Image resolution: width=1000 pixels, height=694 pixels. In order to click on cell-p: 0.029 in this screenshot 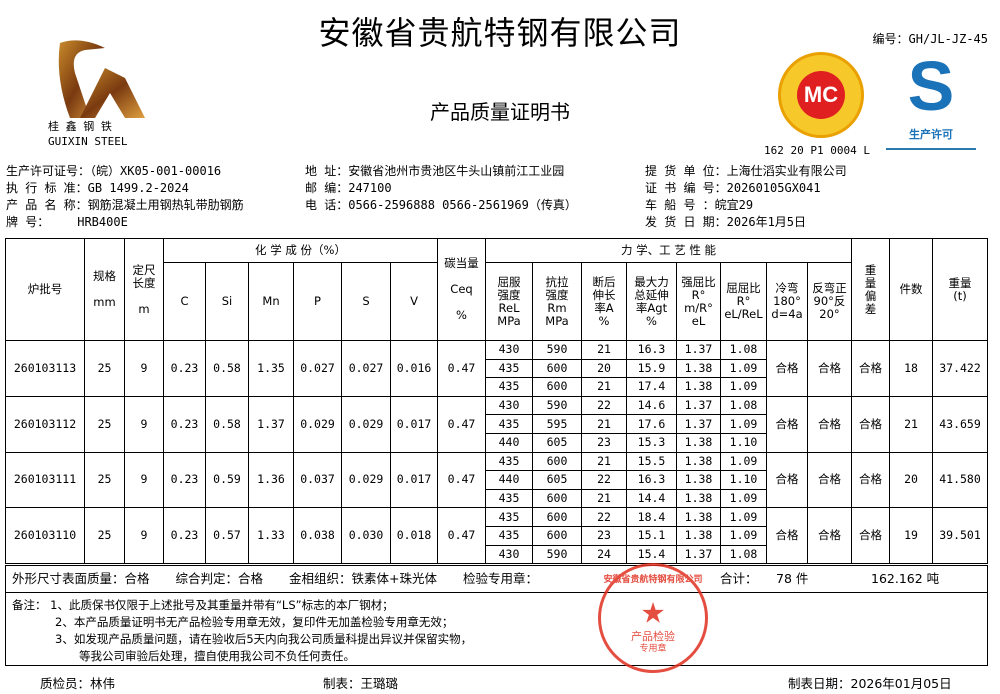, I will do `click(317, 424)`.